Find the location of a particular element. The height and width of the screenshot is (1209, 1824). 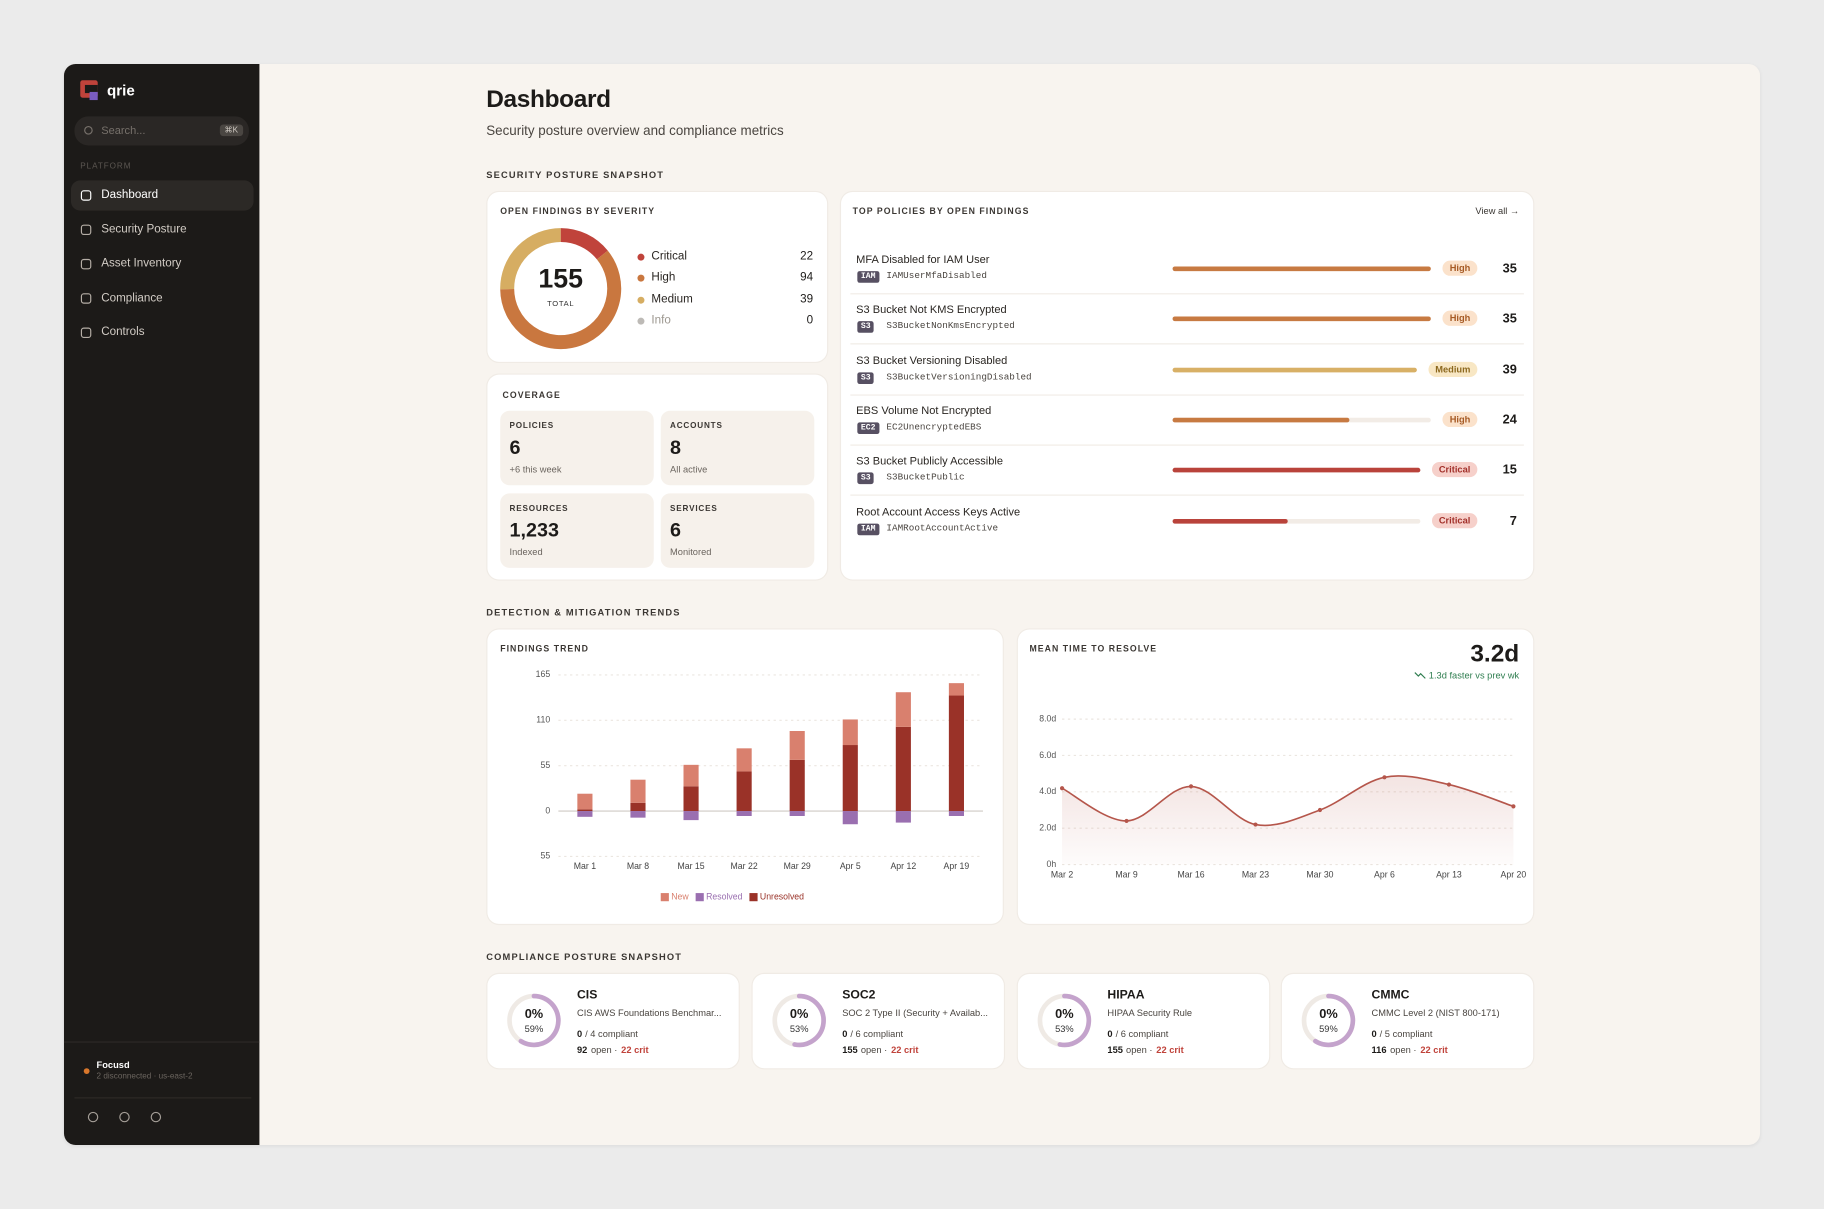

policy-name: S3 Bucket Publicly Accessible is located at coordinates (929, 461).